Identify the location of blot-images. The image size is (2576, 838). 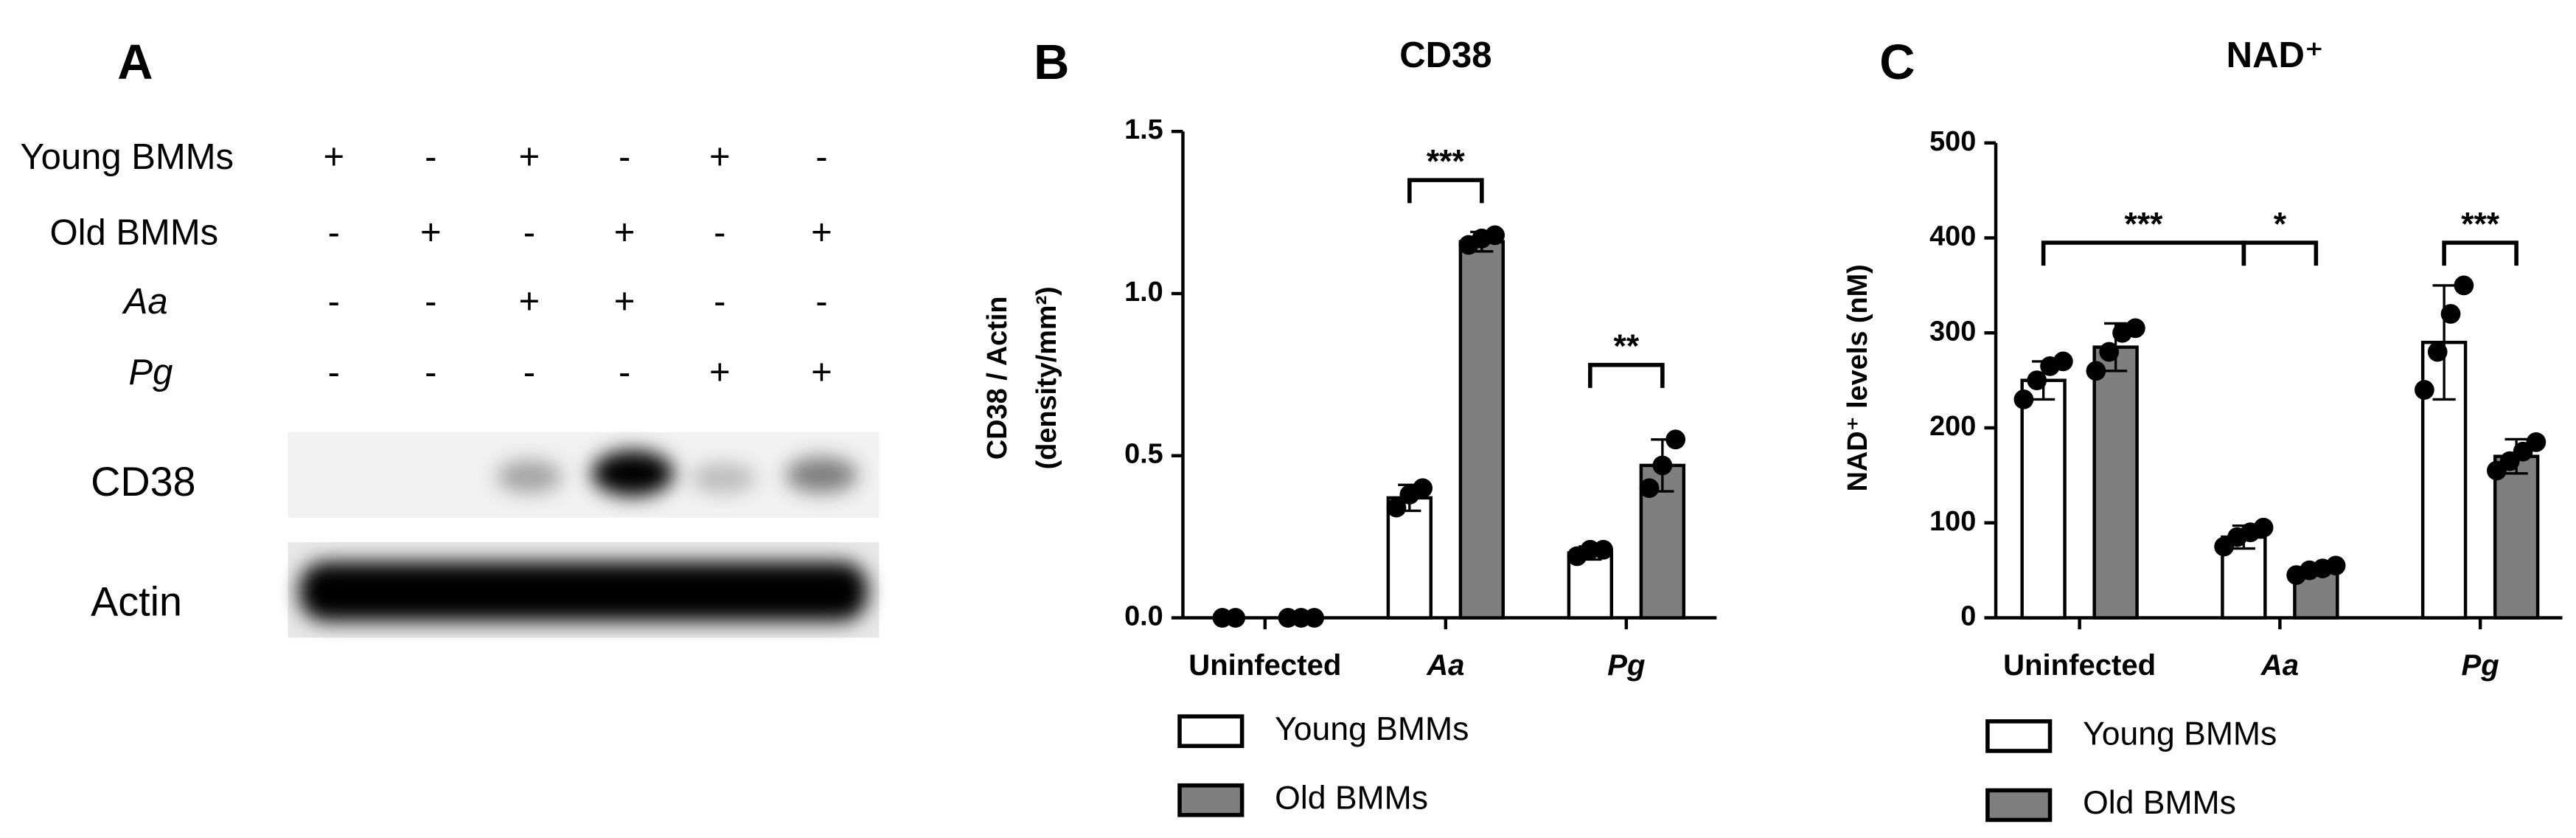
(584, 535).